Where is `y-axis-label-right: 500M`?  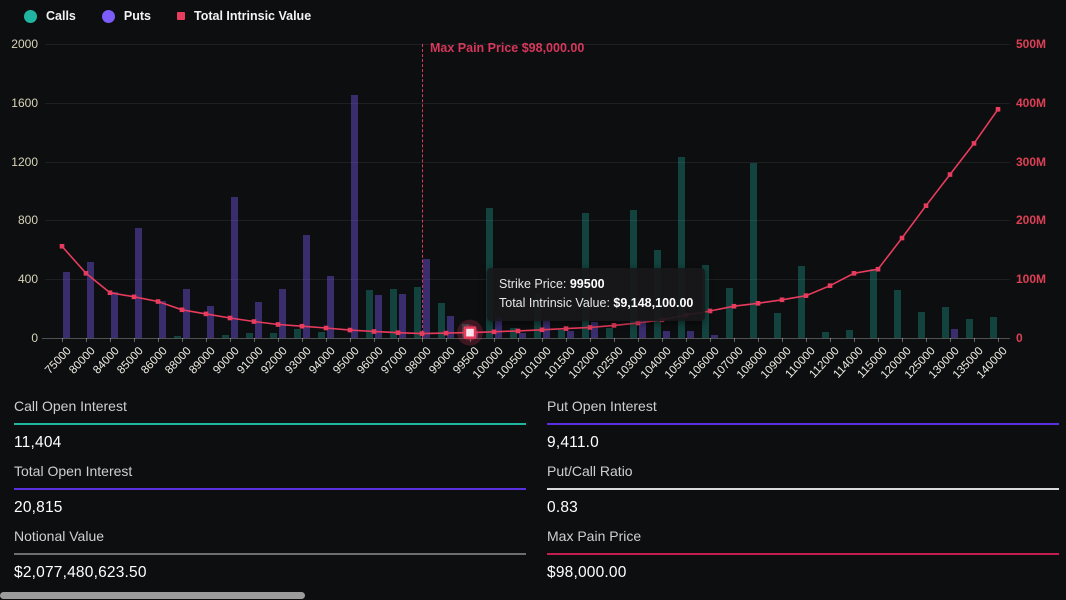 y-axis-label-right: 500M is located at coordinates (1031, 44).